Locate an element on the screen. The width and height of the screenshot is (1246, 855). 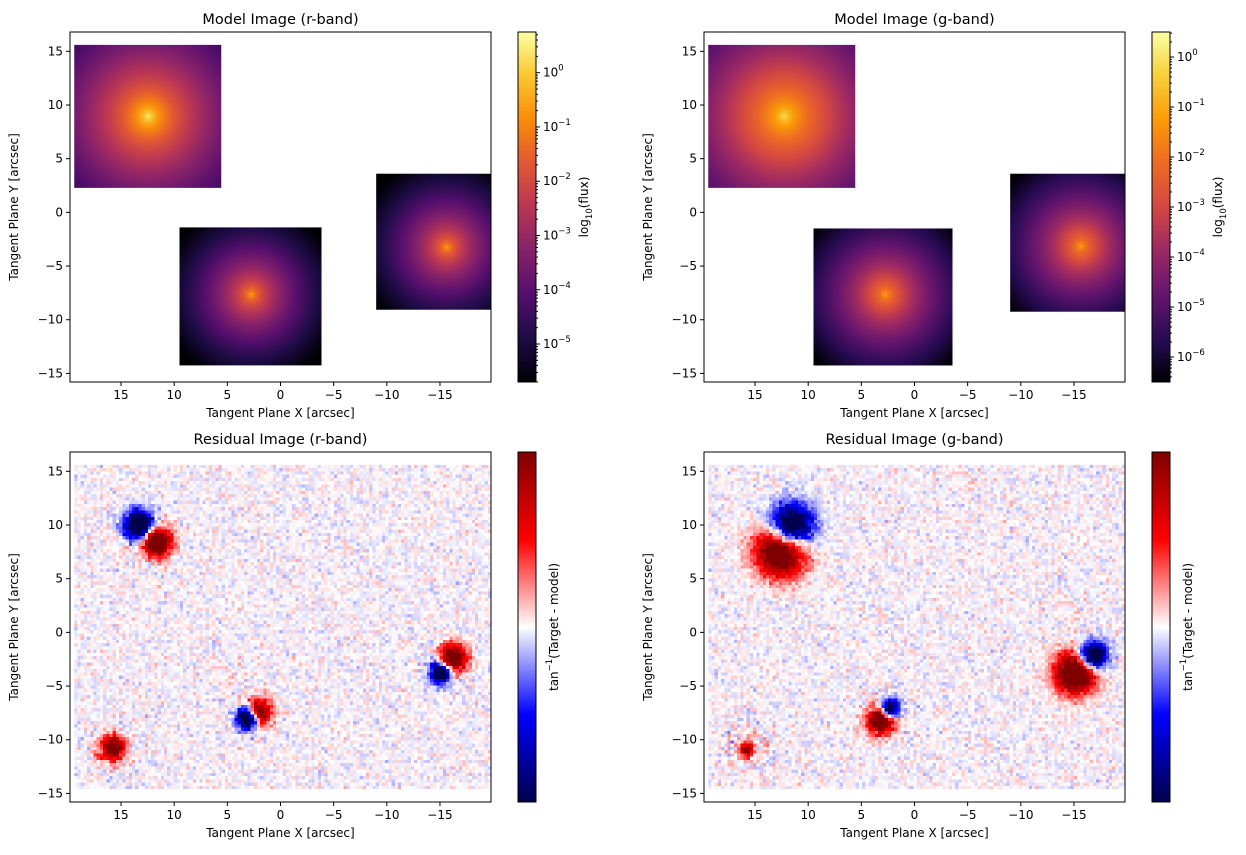
colorbar: 10⁻⁶ 10⁻⁵ 10⁻⁴ 10⁻³ 10⁻² 10⁻¹ 100 log10(flux) is located at coordinates (1190, 207).